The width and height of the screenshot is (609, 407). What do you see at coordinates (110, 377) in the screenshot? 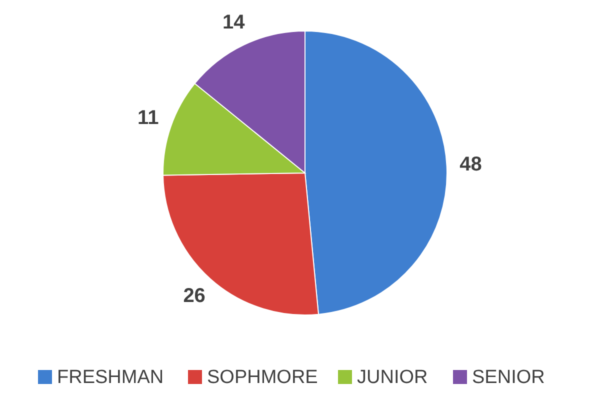
I see `legend-label: FRESHMAN` at bounding box center [110, 377].